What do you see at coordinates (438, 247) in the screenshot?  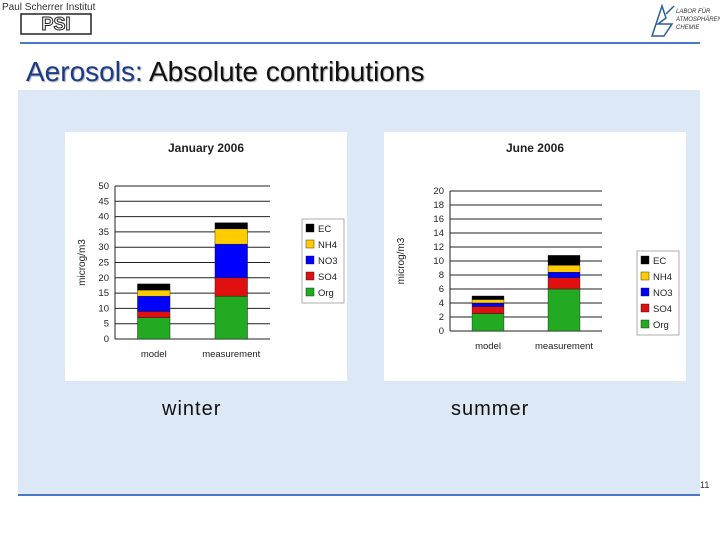 I see `y-tick-label: 12` at bounding box center [438, 247].